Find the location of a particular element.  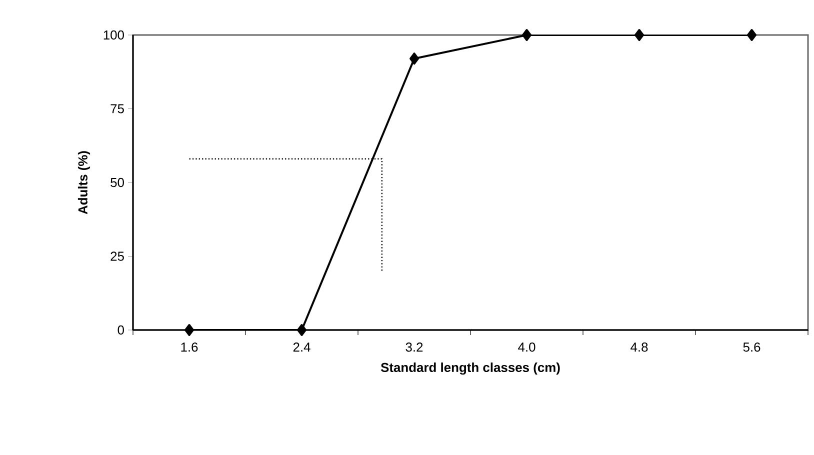

x-tick-label: 3.2 is located at coordinates (414, 347).